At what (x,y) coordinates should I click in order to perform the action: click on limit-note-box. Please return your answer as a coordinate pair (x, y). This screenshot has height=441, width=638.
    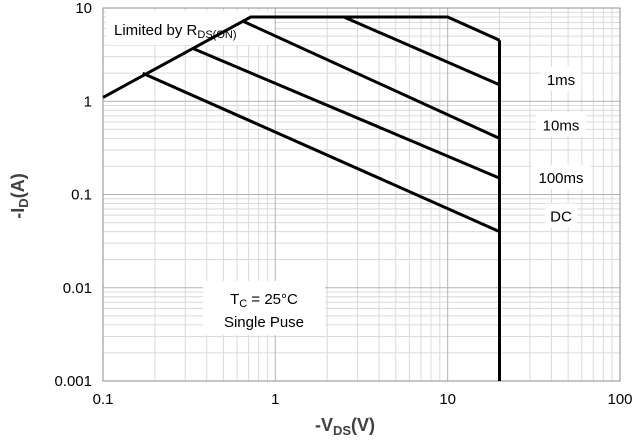
    Looking at the image, I should click on (190, 28).